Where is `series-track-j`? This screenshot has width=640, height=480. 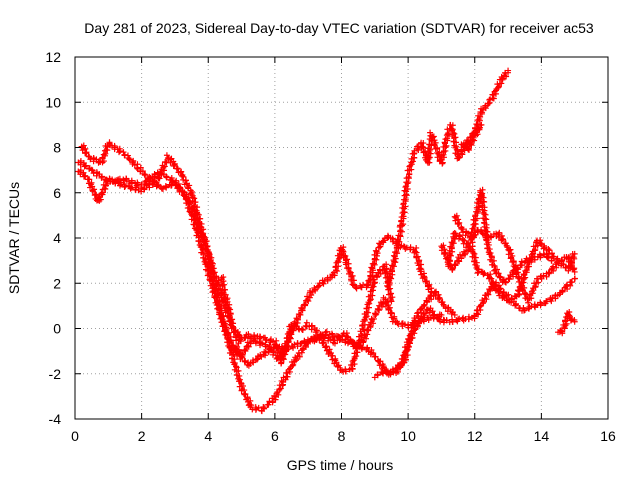 series-track-j is located at coordinates (566, 322).